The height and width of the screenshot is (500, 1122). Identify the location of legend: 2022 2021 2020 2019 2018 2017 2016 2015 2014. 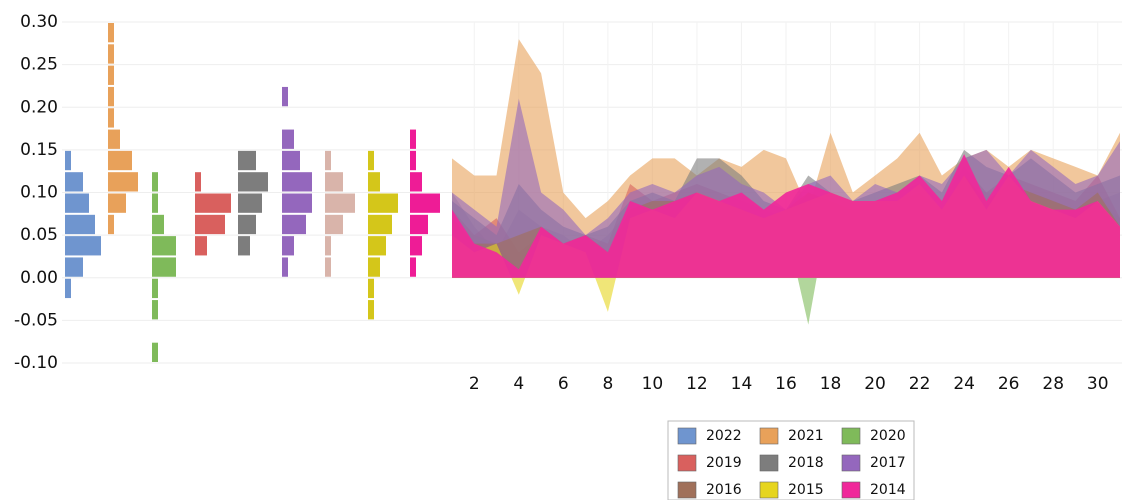
(791, 463).